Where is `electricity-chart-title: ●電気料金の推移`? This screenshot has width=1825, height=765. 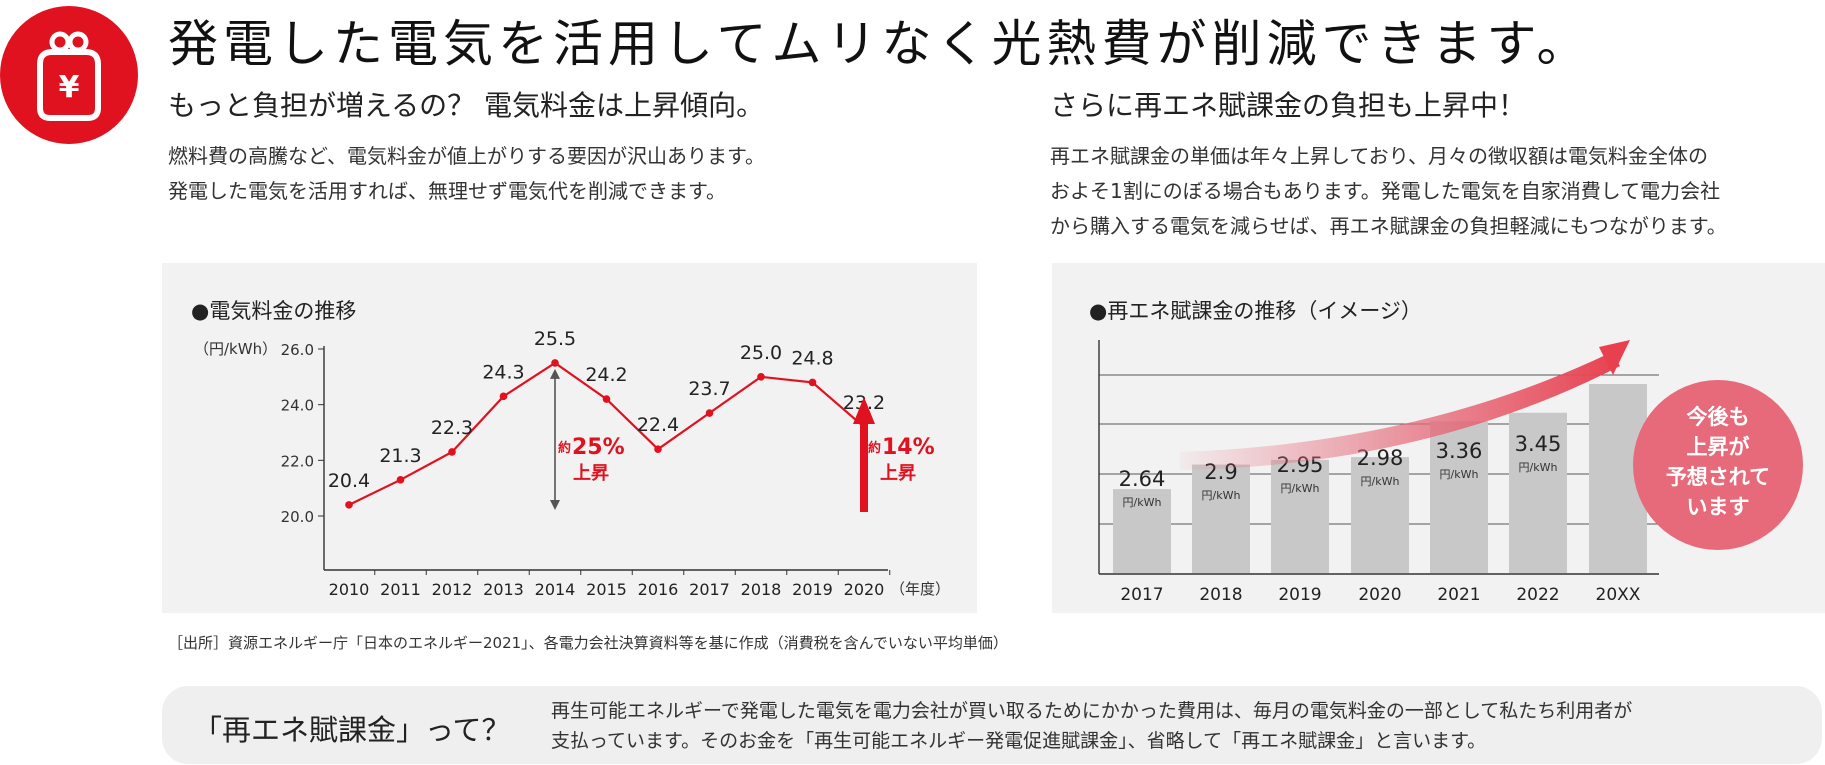 electricity-chart-title: ●電気料金の推移 is located at coordinates (274, 311).